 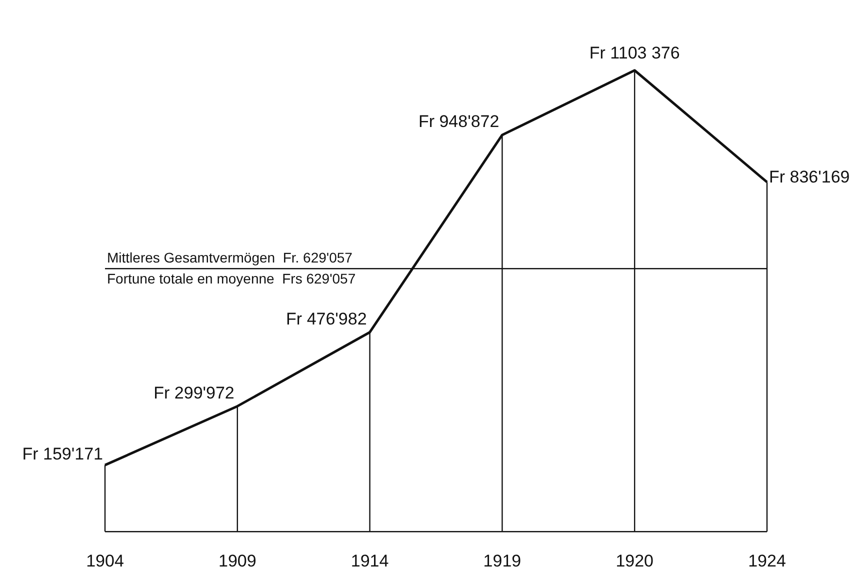 I want to click on x-tick-label: 1909, so click(x=237, y=560).